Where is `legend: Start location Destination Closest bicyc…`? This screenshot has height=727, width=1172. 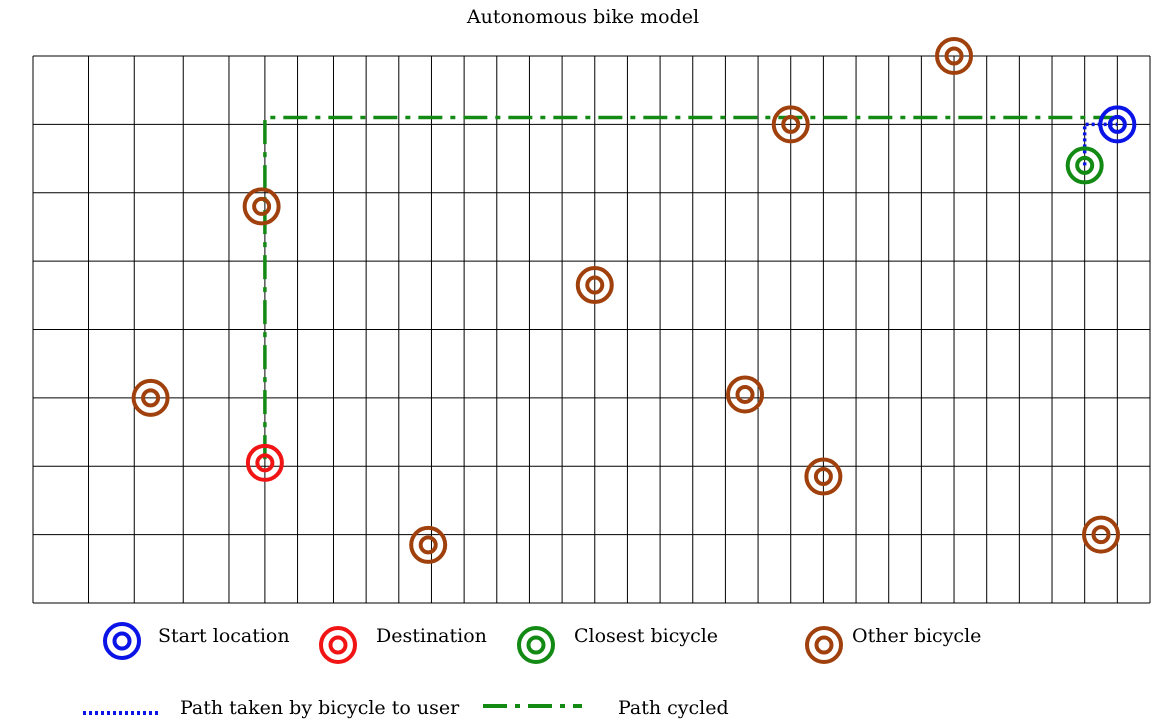
legend: Start location Destination Closest bicyc… is located at coordinates (532, 670).